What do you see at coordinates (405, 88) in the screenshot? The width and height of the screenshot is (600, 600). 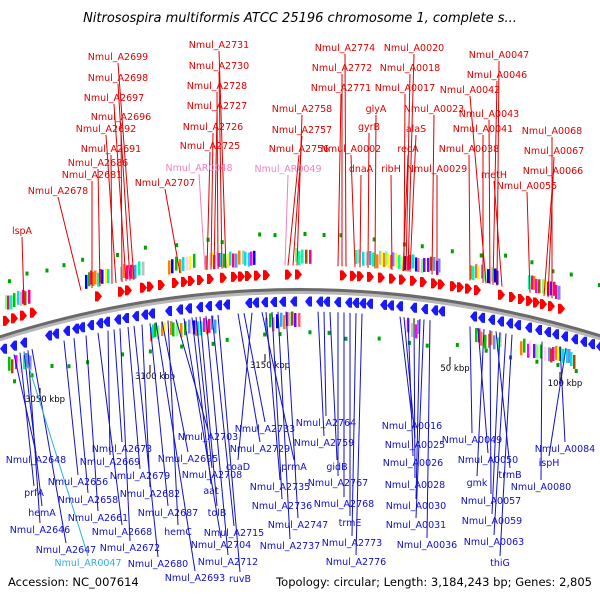 I see `gene-label: Nmul_A0017` at bounding box center [405, 88].